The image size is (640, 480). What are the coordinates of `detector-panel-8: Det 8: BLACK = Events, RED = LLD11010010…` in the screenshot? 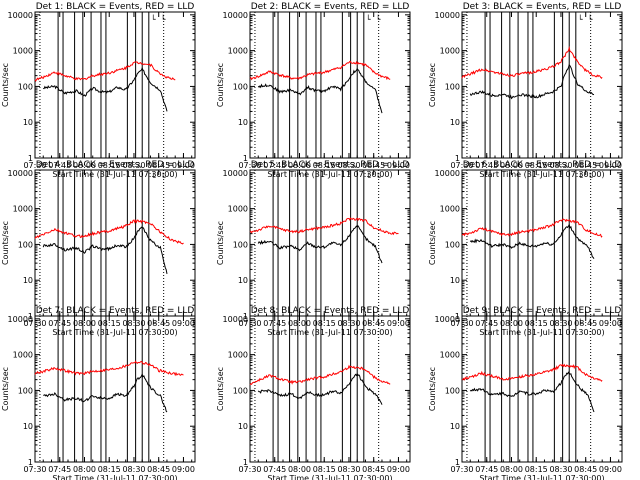 It's located at (313, 393).